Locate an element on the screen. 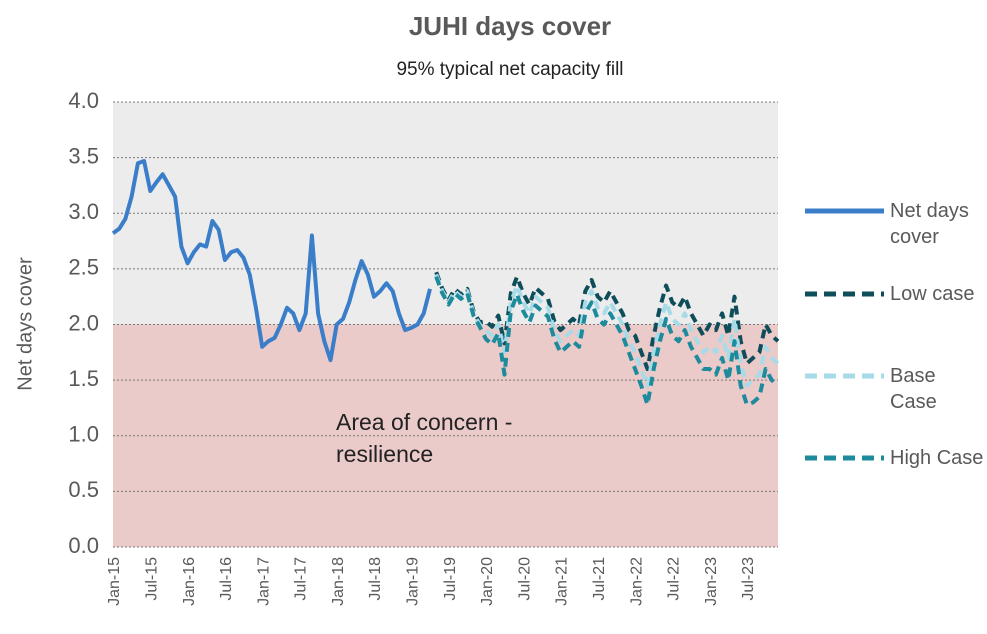  chart-subtitle: 95% typical net capacity fill is located at coordinates (509, 69).